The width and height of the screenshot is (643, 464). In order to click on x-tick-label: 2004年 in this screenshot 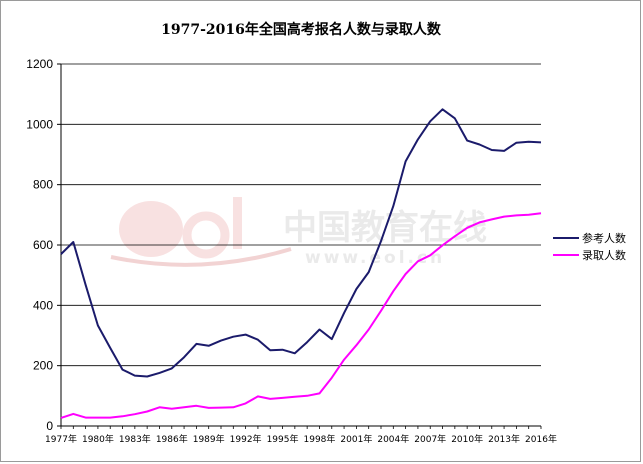, I will do `click(393, 439)`.